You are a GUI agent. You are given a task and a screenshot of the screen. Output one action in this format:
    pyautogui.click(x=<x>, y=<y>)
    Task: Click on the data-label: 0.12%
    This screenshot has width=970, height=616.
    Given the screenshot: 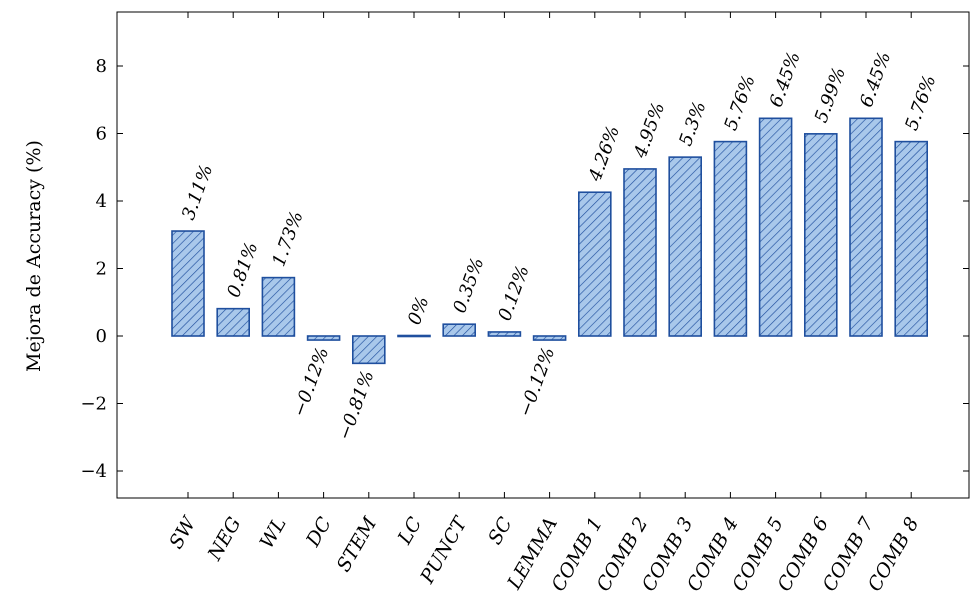 What is the action you would take?
    pyautogui.click(x=513, y=293)
    